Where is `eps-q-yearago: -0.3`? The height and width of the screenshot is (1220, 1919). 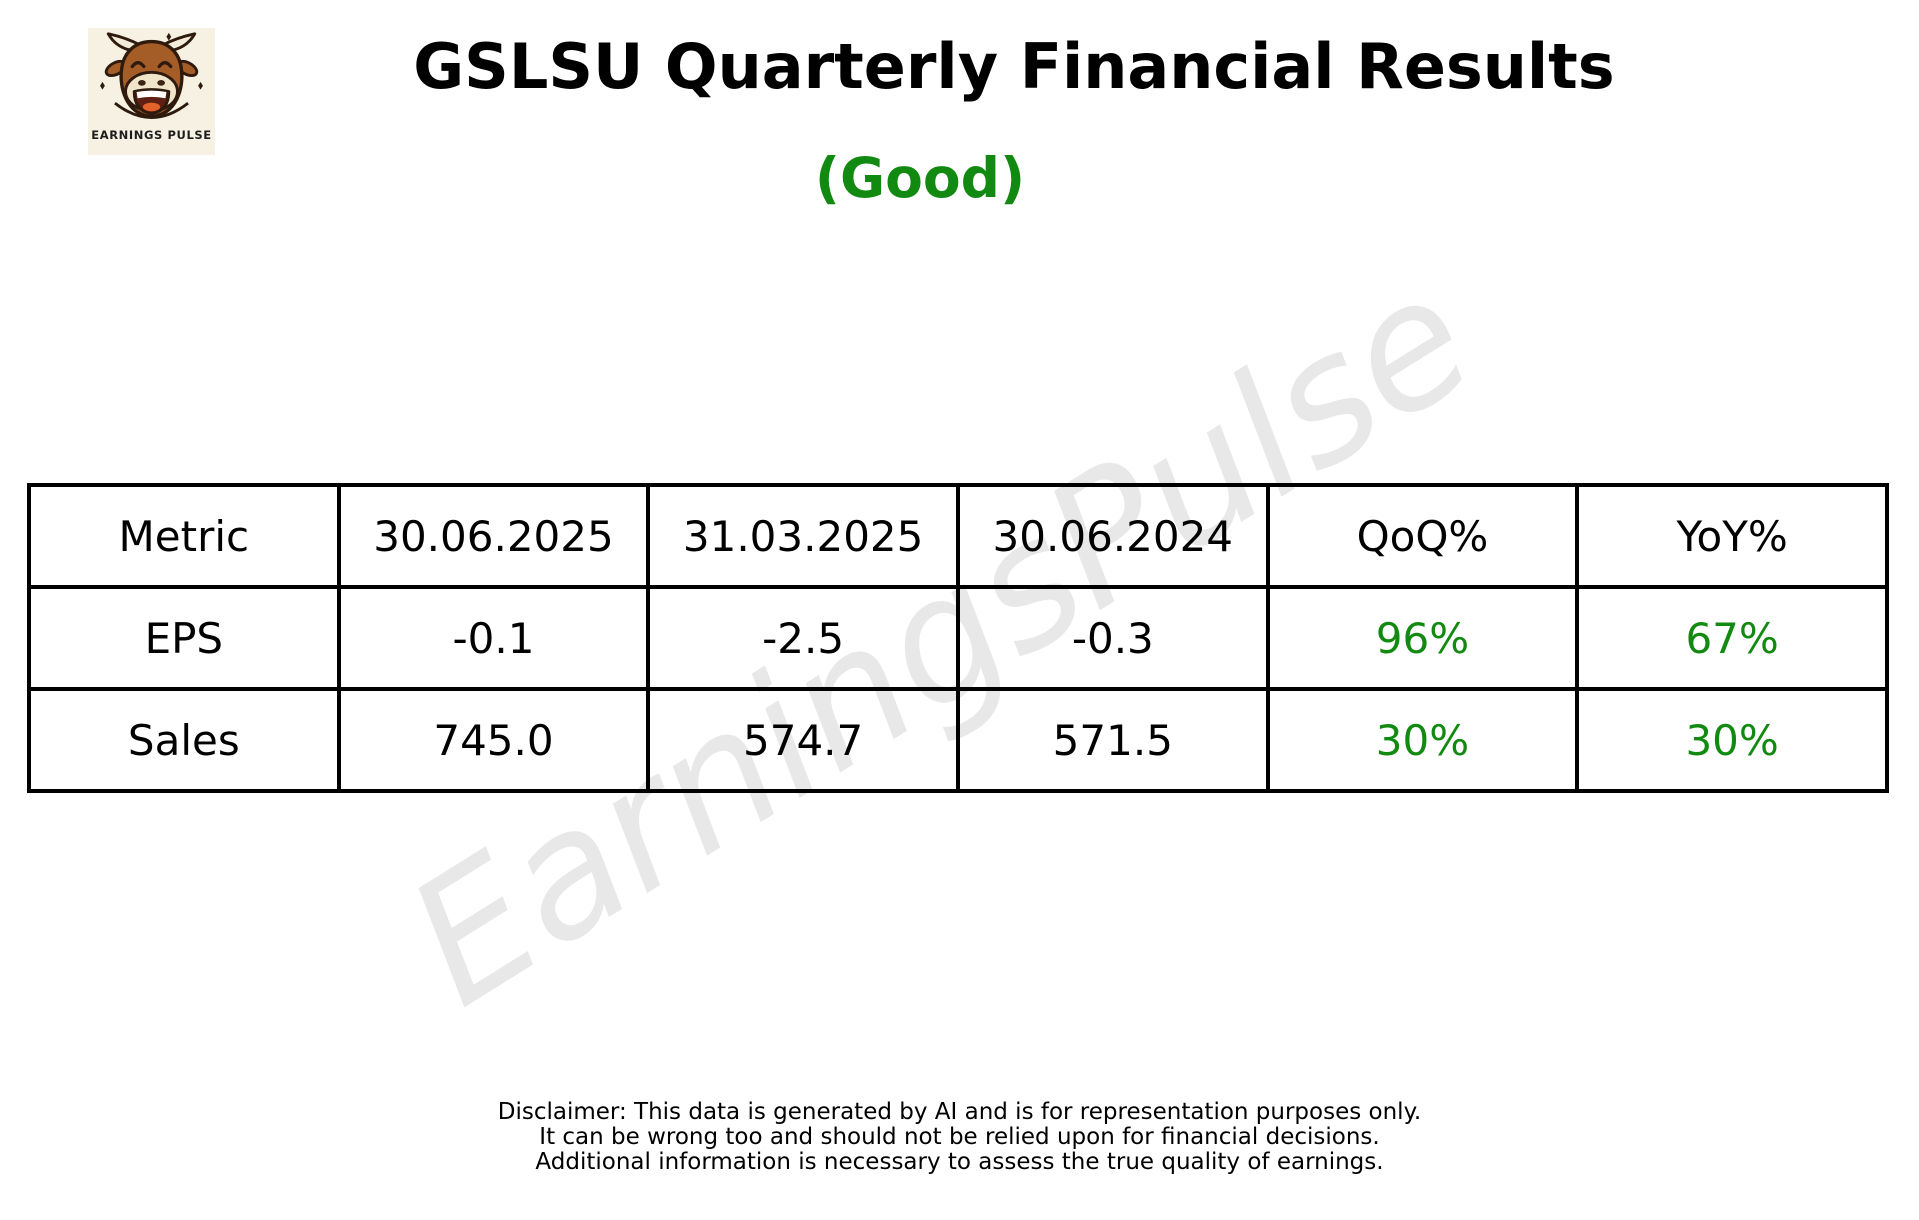 eps-q-yearago: -0.3 is located at coordinates (1112, 638).